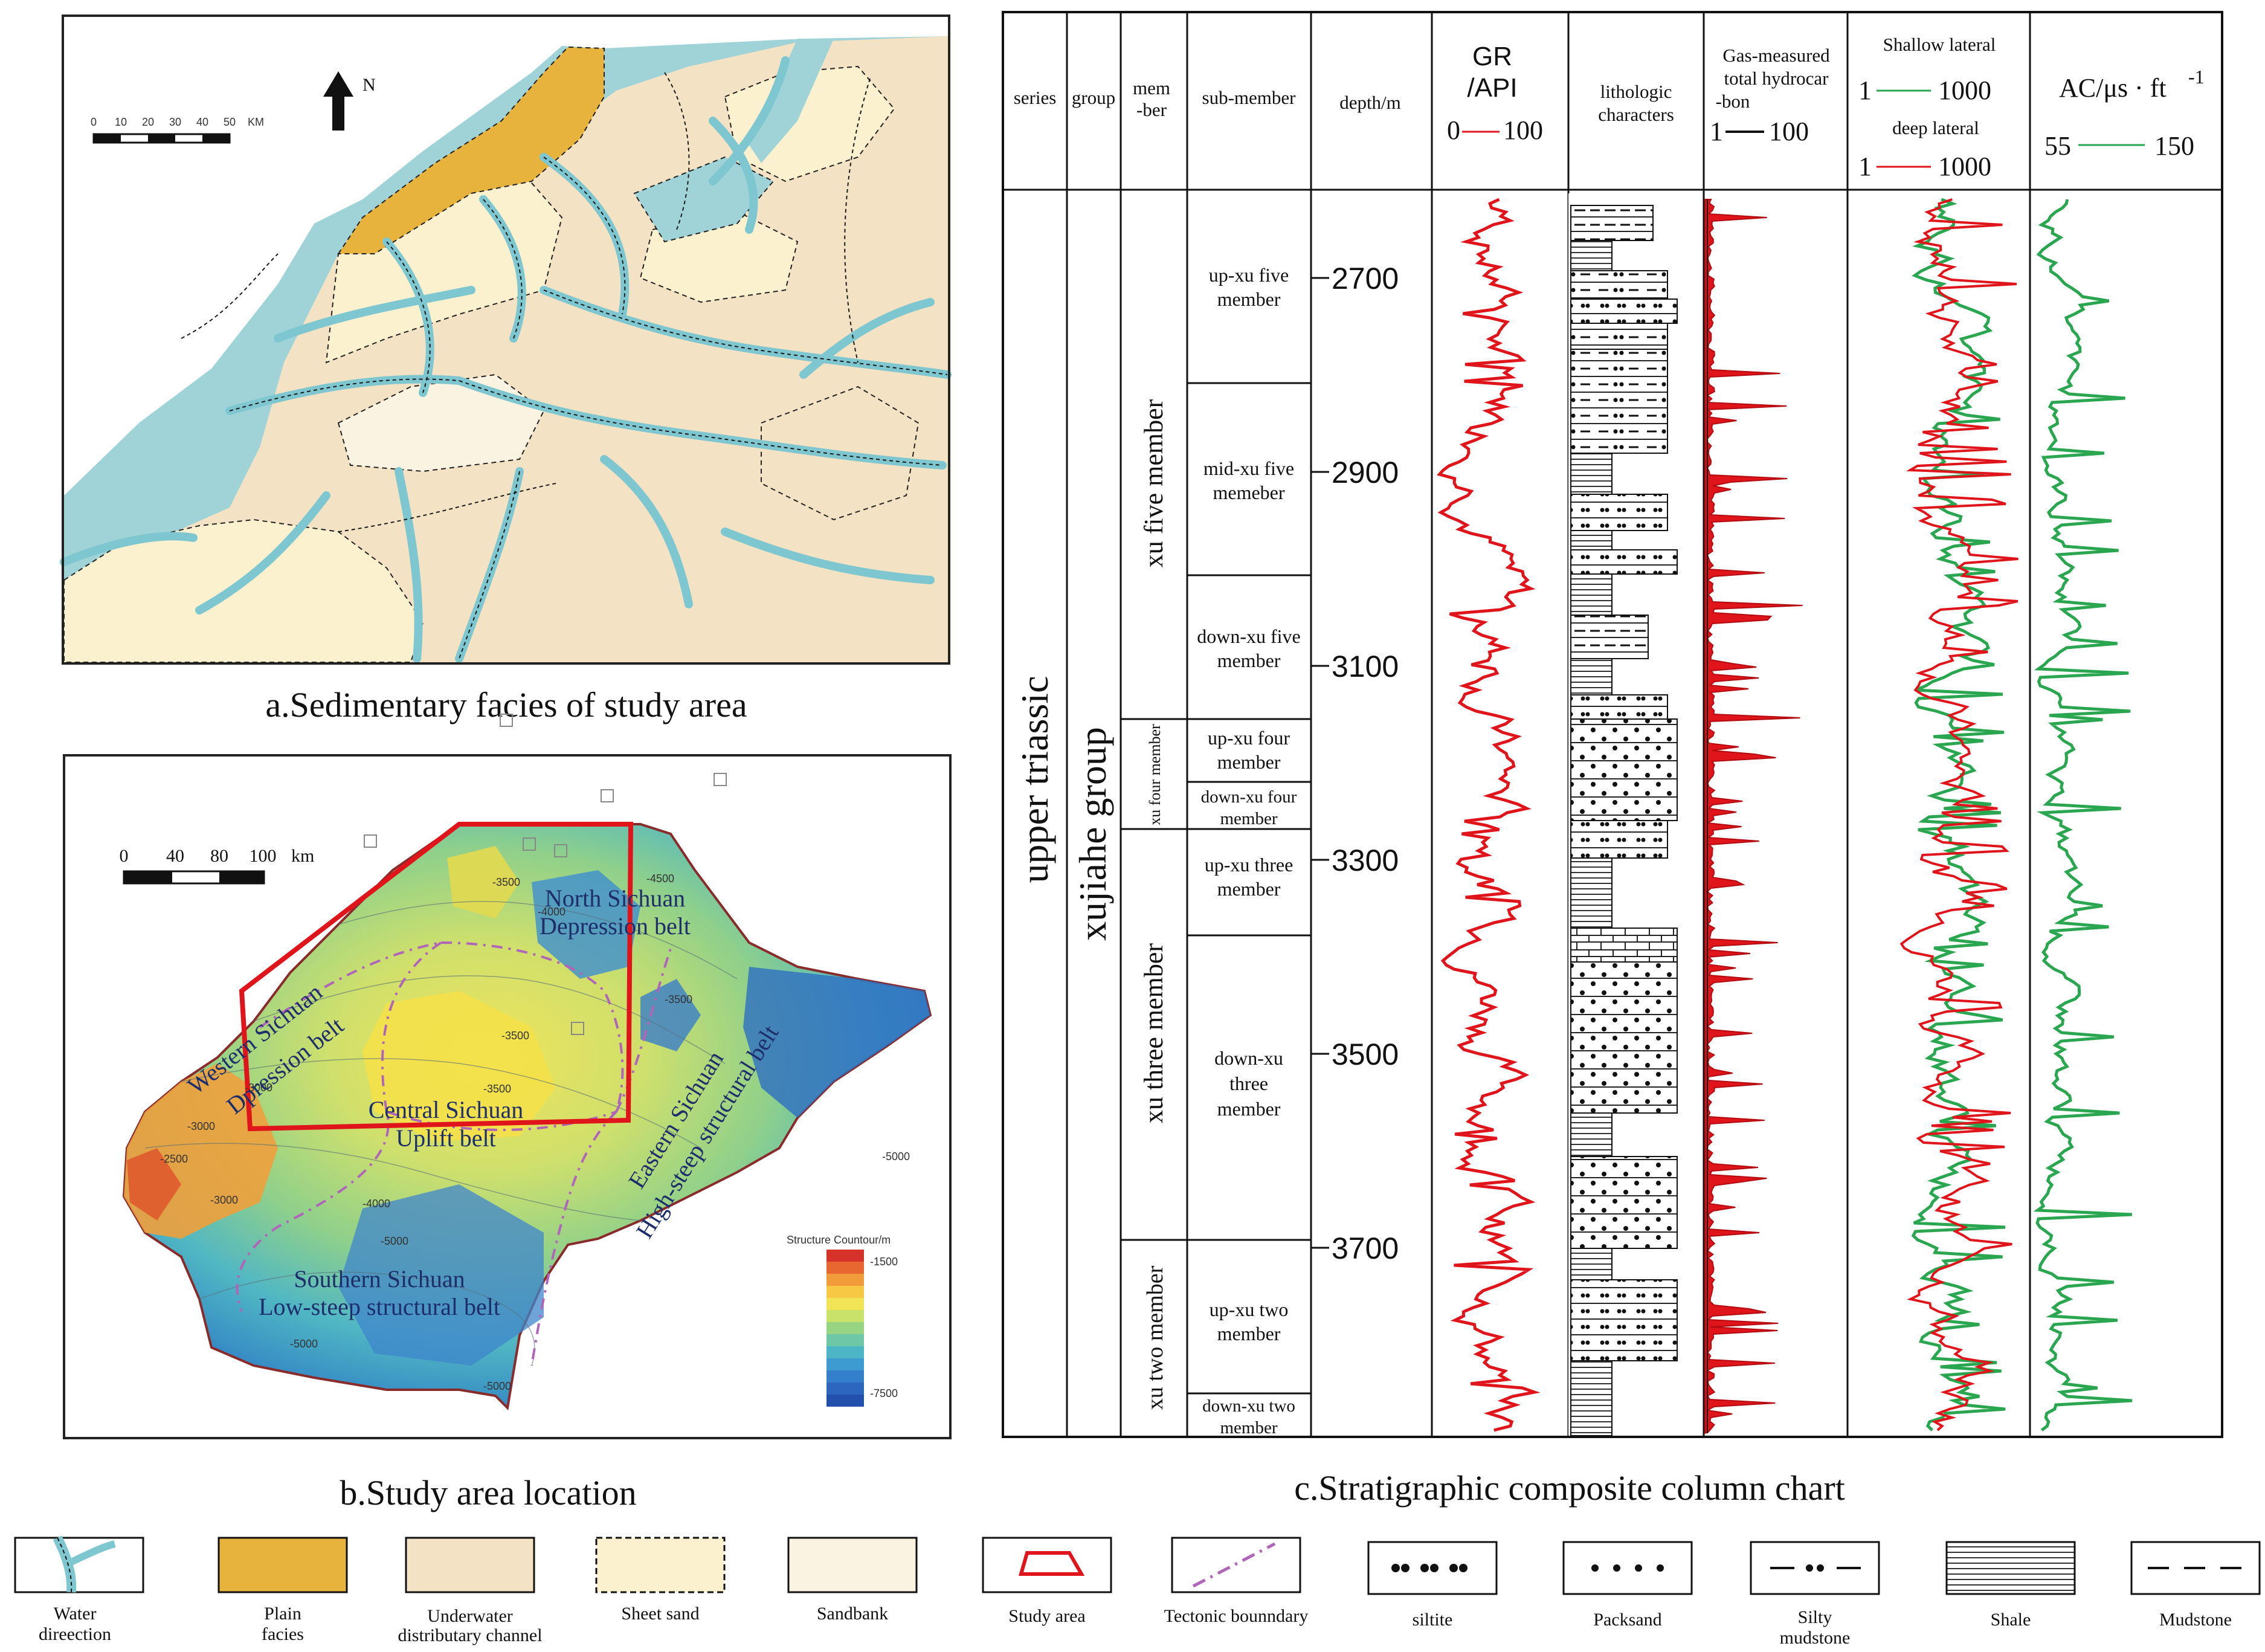 The image size is (2265, 1652). What do you see at coordinates (884, 1262) in the screenshot?
I see `contour-key-min: -1500` at bounding box center [884, 1262].